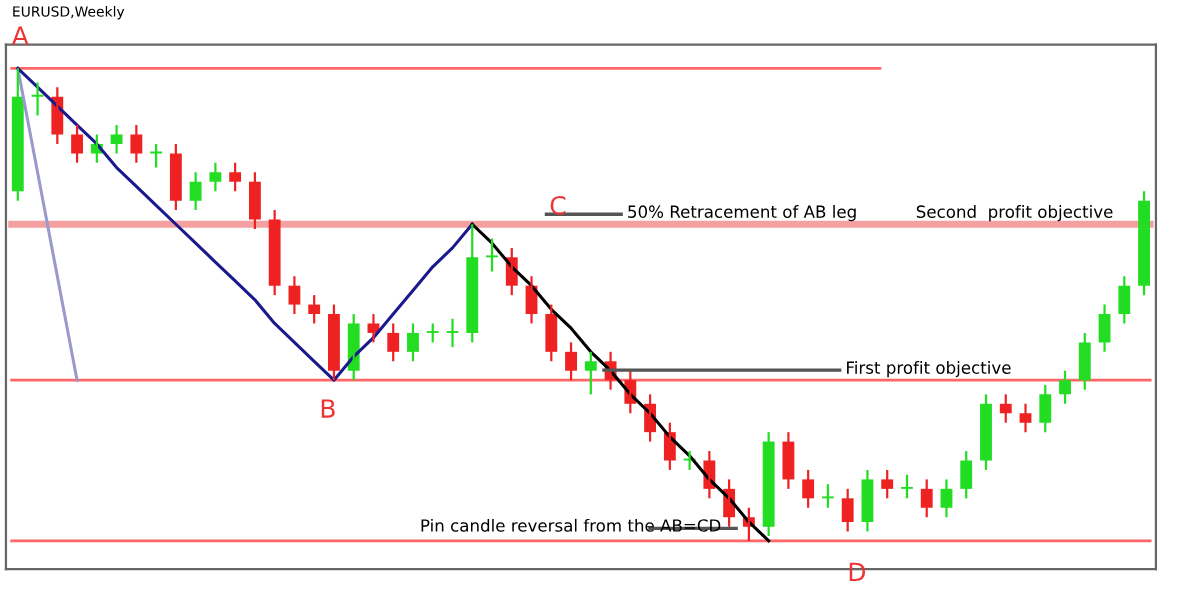 This screenshot has height=596, width=1188. What do you see at coordinates (742, 213) in the screenshot?
I see `annotation: 50% Retracement of AB leg` at bounding box center [742, 213].